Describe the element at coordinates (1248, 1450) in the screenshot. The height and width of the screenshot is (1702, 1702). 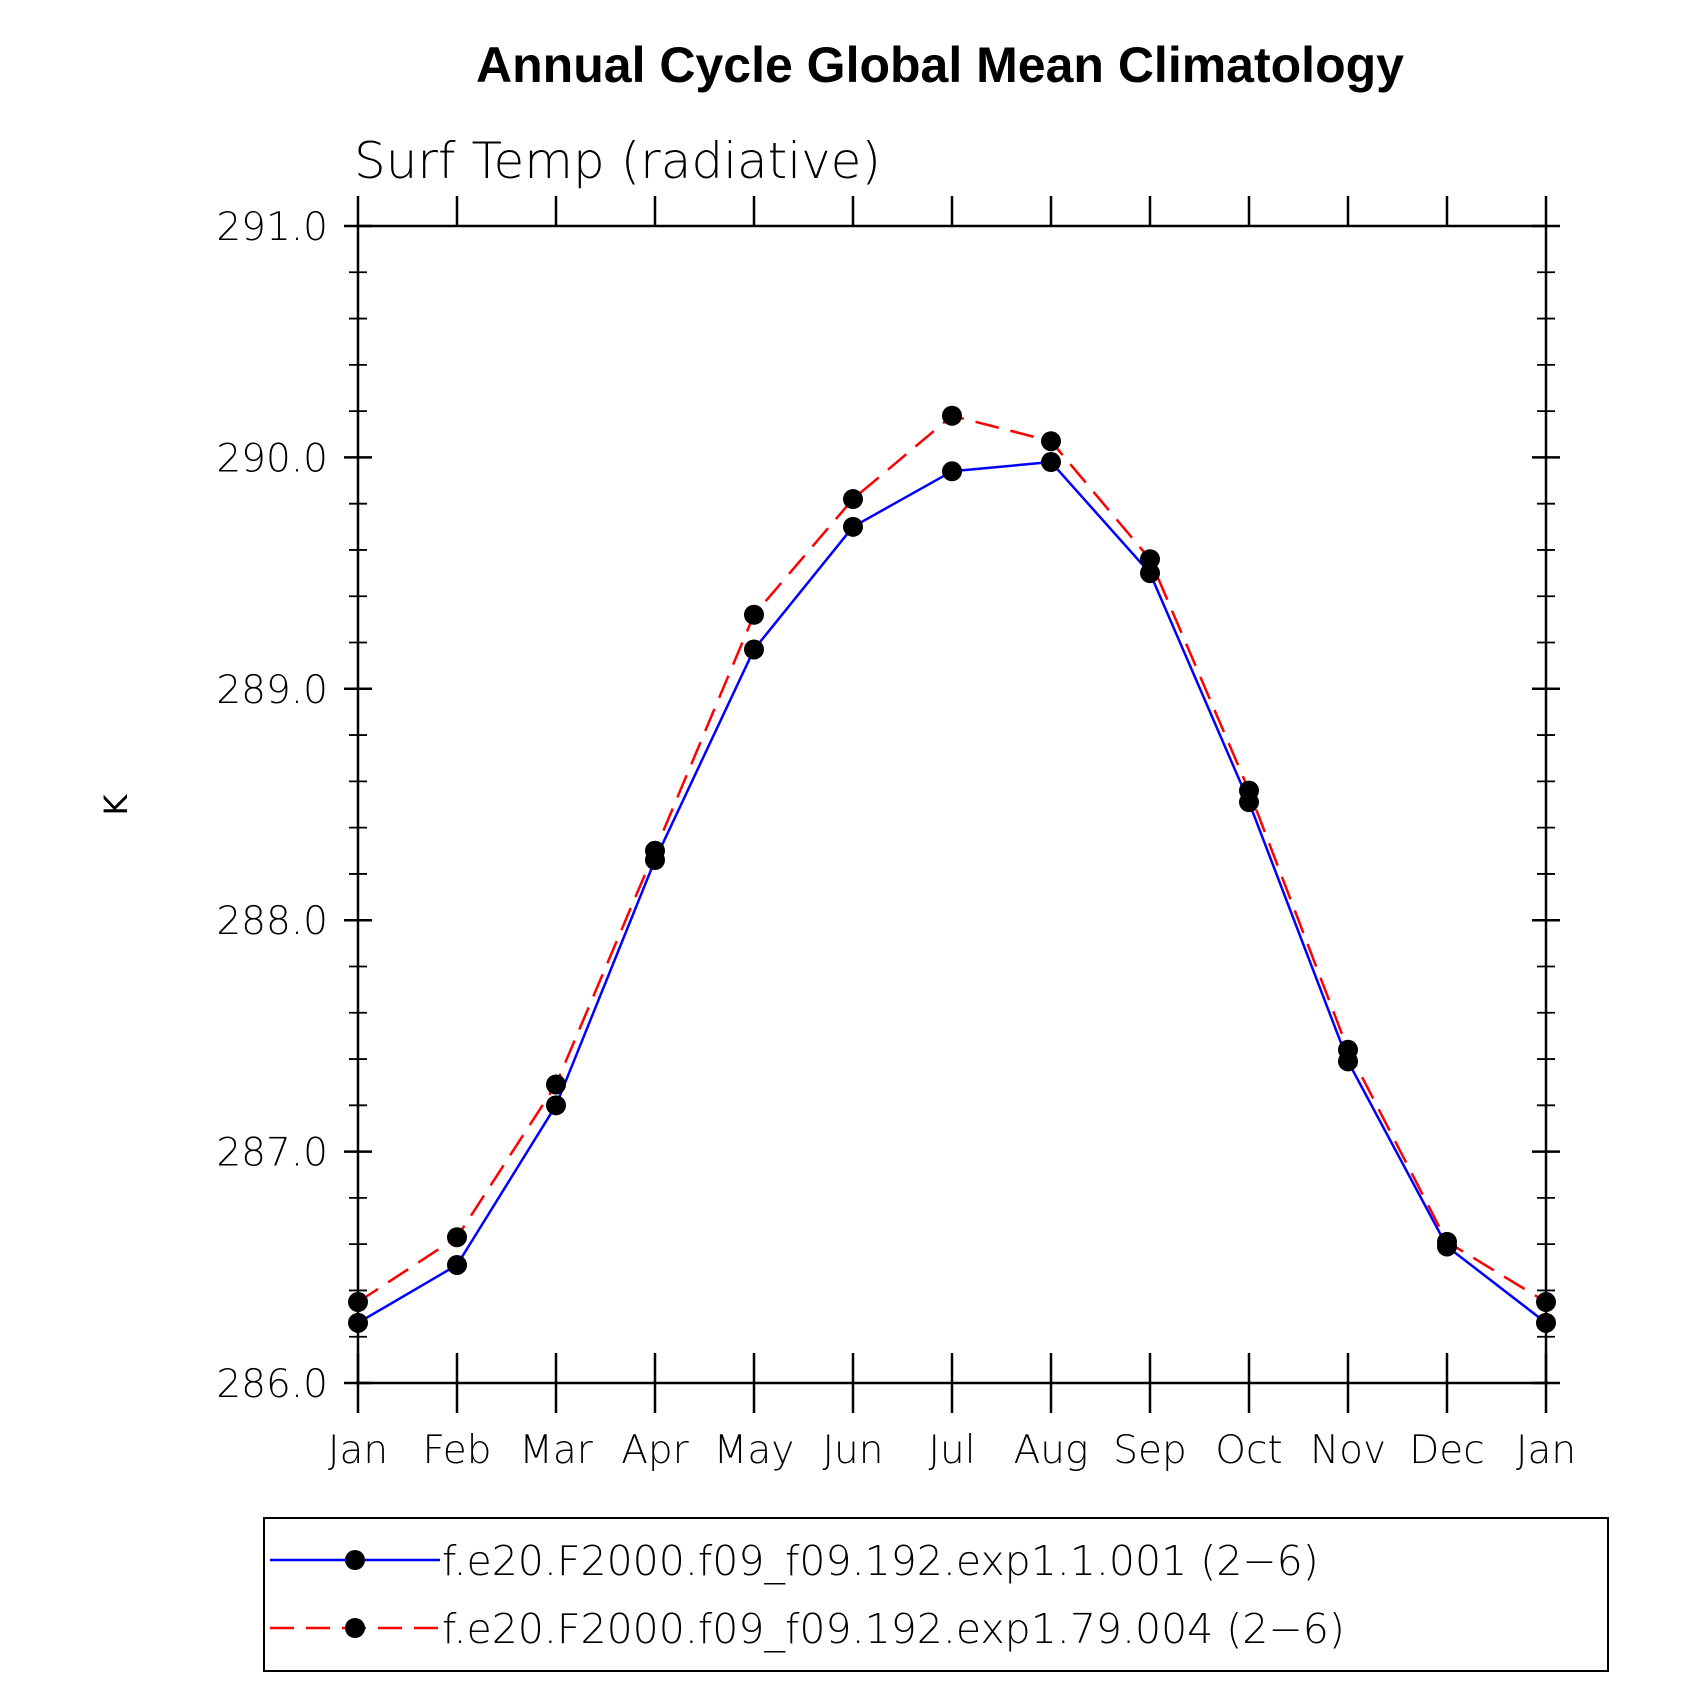
I see `x-tick-label: Oct` at that location.